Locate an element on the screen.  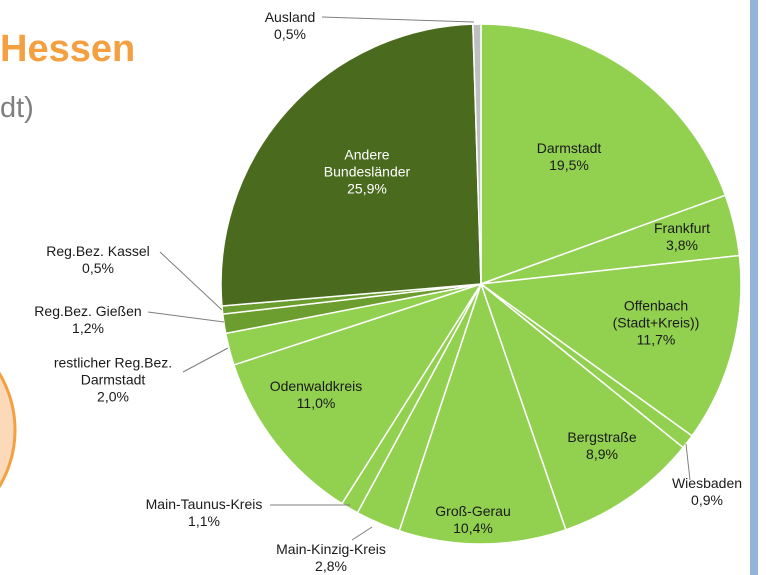
slice-value: 11,7% is located at coordinates (656, 339).